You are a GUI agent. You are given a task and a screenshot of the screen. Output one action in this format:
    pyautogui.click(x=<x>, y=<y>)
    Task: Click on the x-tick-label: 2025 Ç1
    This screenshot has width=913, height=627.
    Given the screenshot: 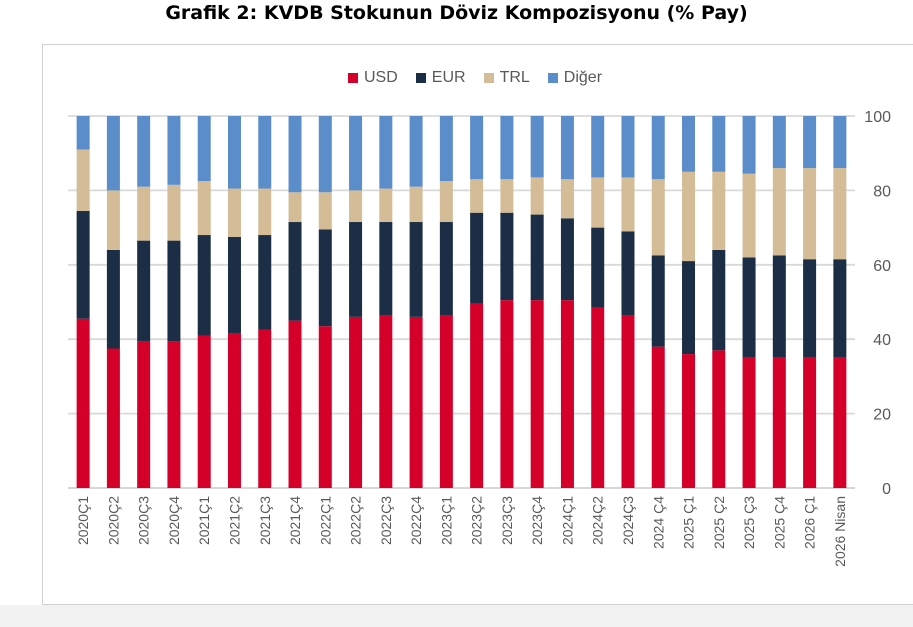 What is the action you would take?
    pyautogui.click(x=689, y=522)
    